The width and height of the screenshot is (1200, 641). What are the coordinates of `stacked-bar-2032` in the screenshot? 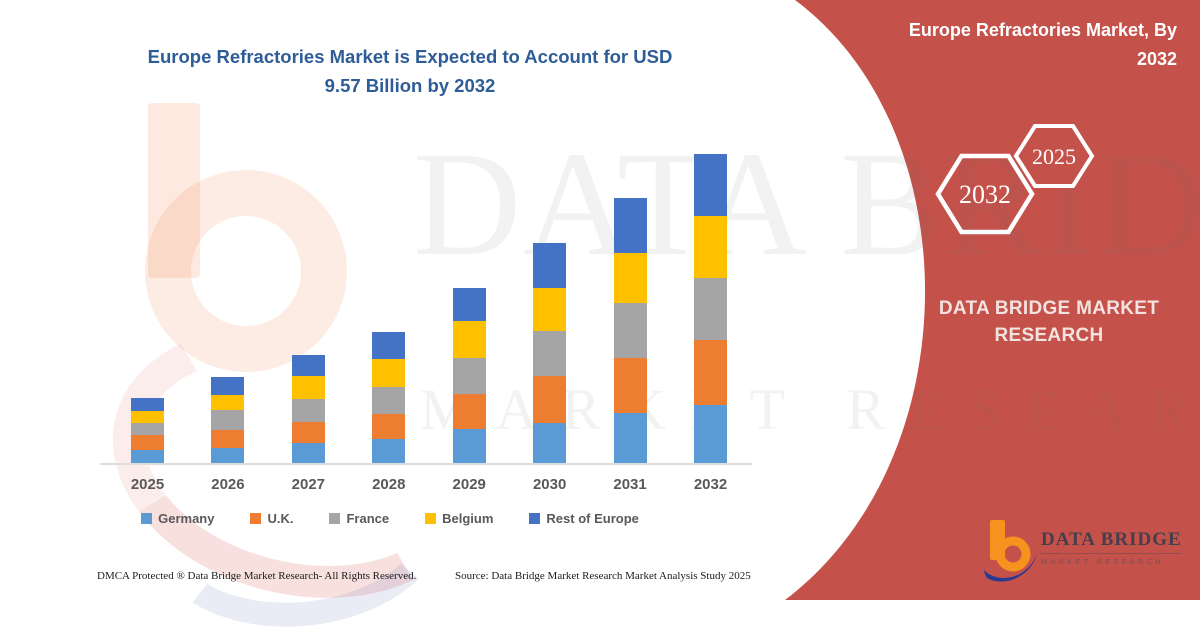 It's located at (710, 309).